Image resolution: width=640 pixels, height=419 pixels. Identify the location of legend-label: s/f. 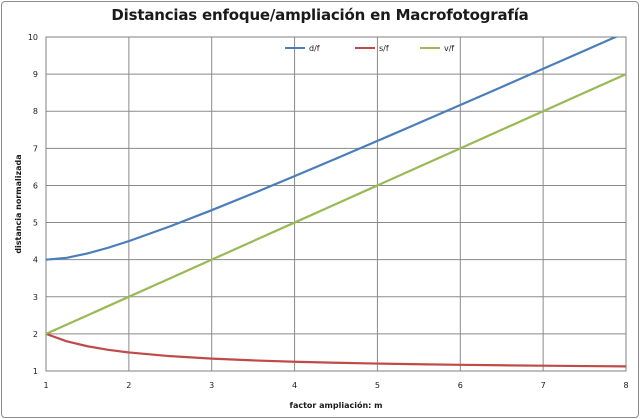
(384, 48).